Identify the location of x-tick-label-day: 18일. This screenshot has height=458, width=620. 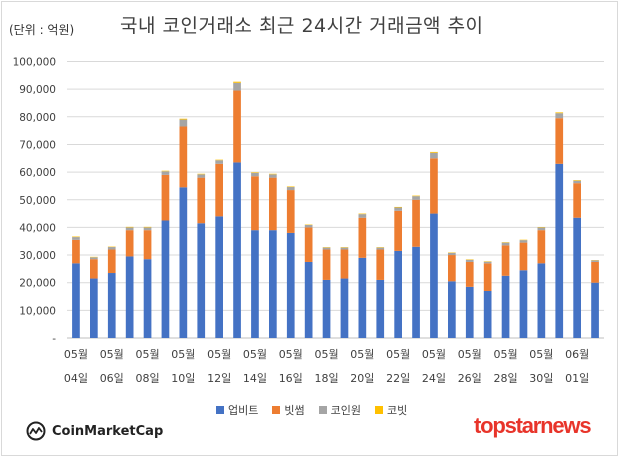
(326, 378).